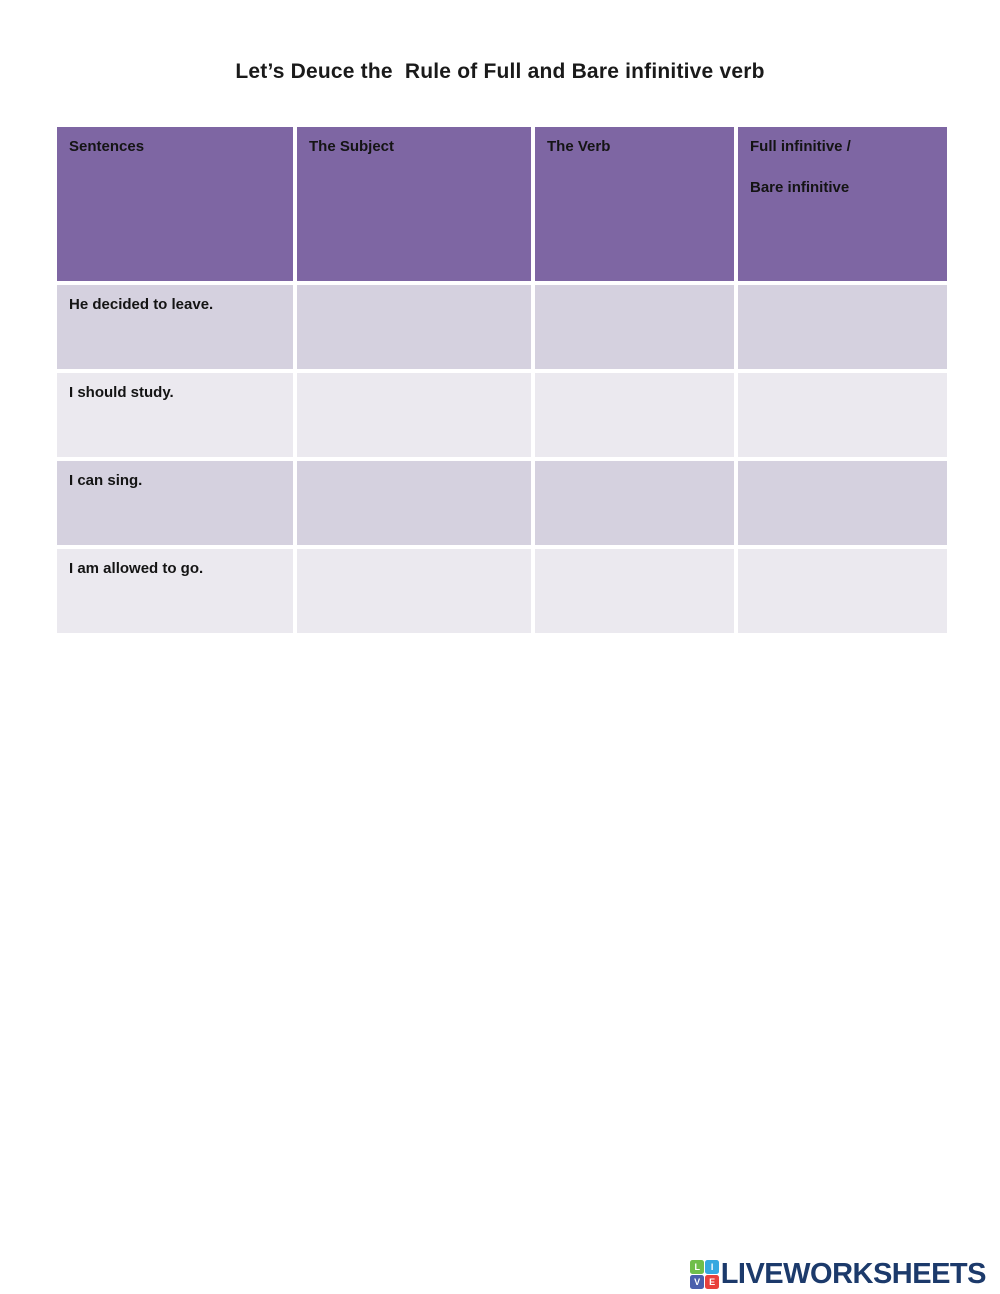 Image resolution: width=1000 pixels, height=1294 pixels. What do you see at coordinates (141, 304) in the screenshot?
I see `sentence-text: He decided to leave.` at bounding box center [141, 304].